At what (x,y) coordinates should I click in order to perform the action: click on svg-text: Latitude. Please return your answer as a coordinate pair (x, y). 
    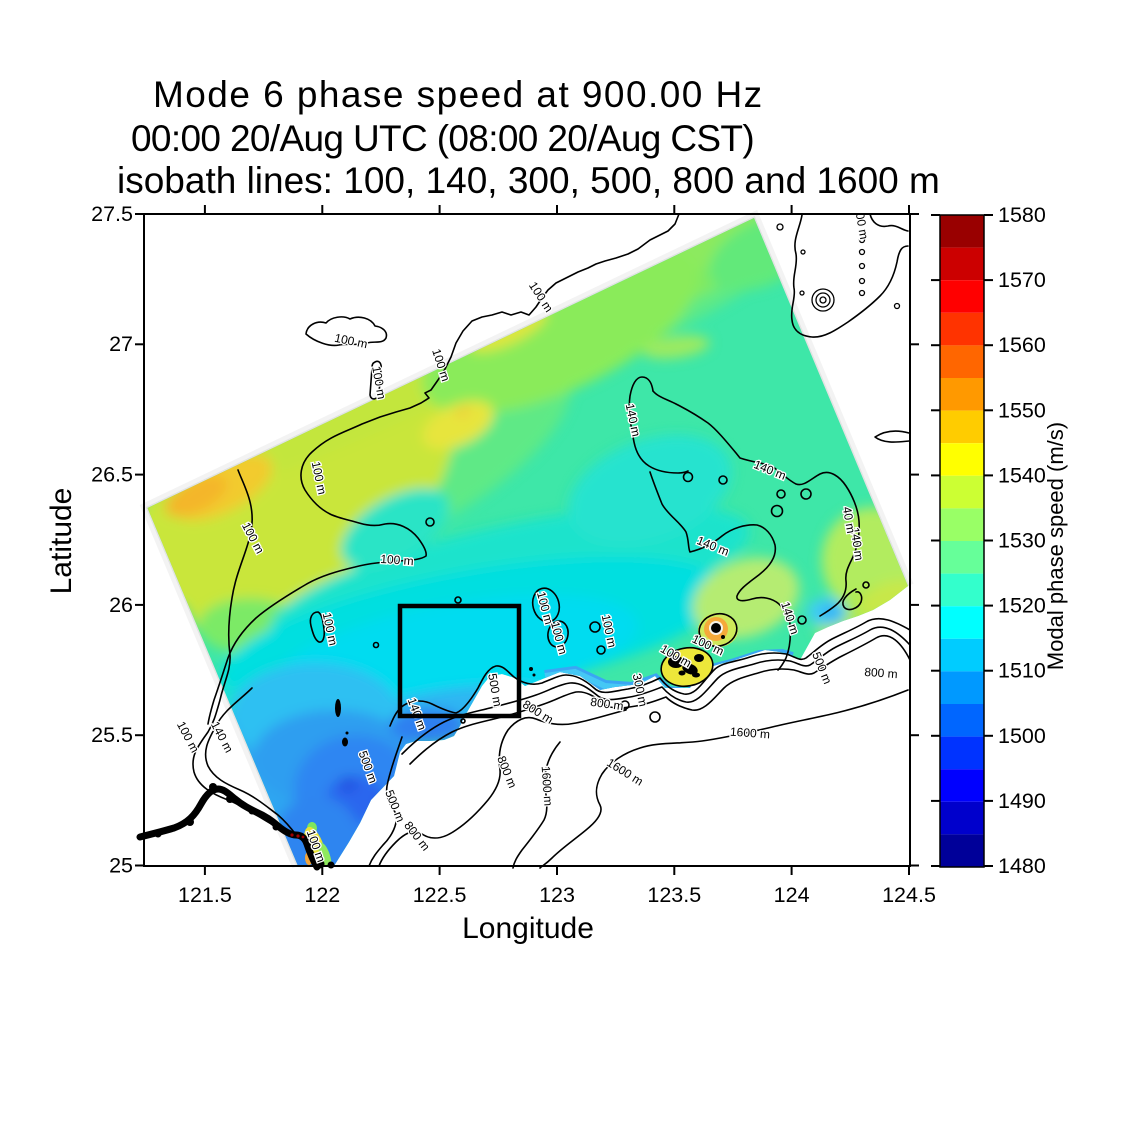
    Looking at the image, I should click on (61, 541).